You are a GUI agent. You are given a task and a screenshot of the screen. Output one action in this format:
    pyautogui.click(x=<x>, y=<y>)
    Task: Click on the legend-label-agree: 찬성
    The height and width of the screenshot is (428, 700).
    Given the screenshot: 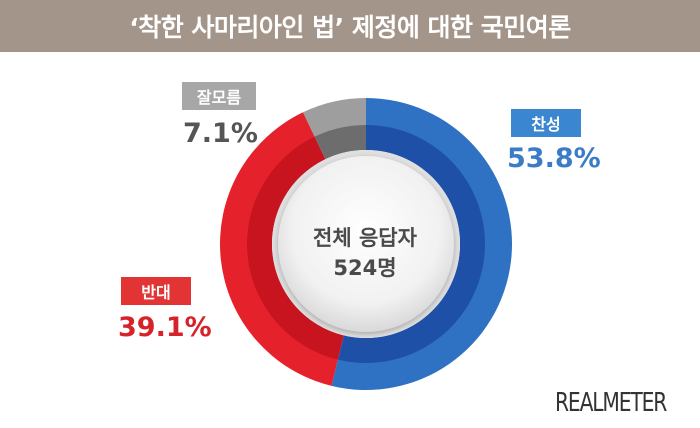 What is the action you would take?
    pyautogui.click(x=546, y=124)
    